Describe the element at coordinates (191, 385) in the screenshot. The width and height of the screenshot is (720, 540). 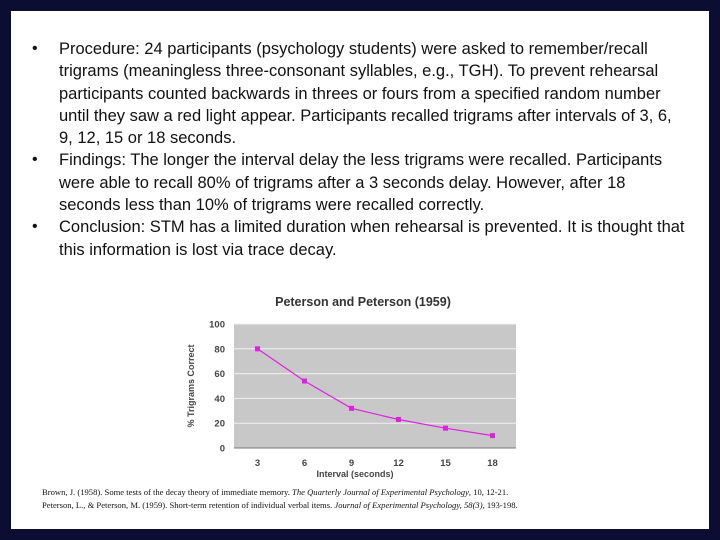
I see `y-axis-label: % Trigrams Correct` at that location.